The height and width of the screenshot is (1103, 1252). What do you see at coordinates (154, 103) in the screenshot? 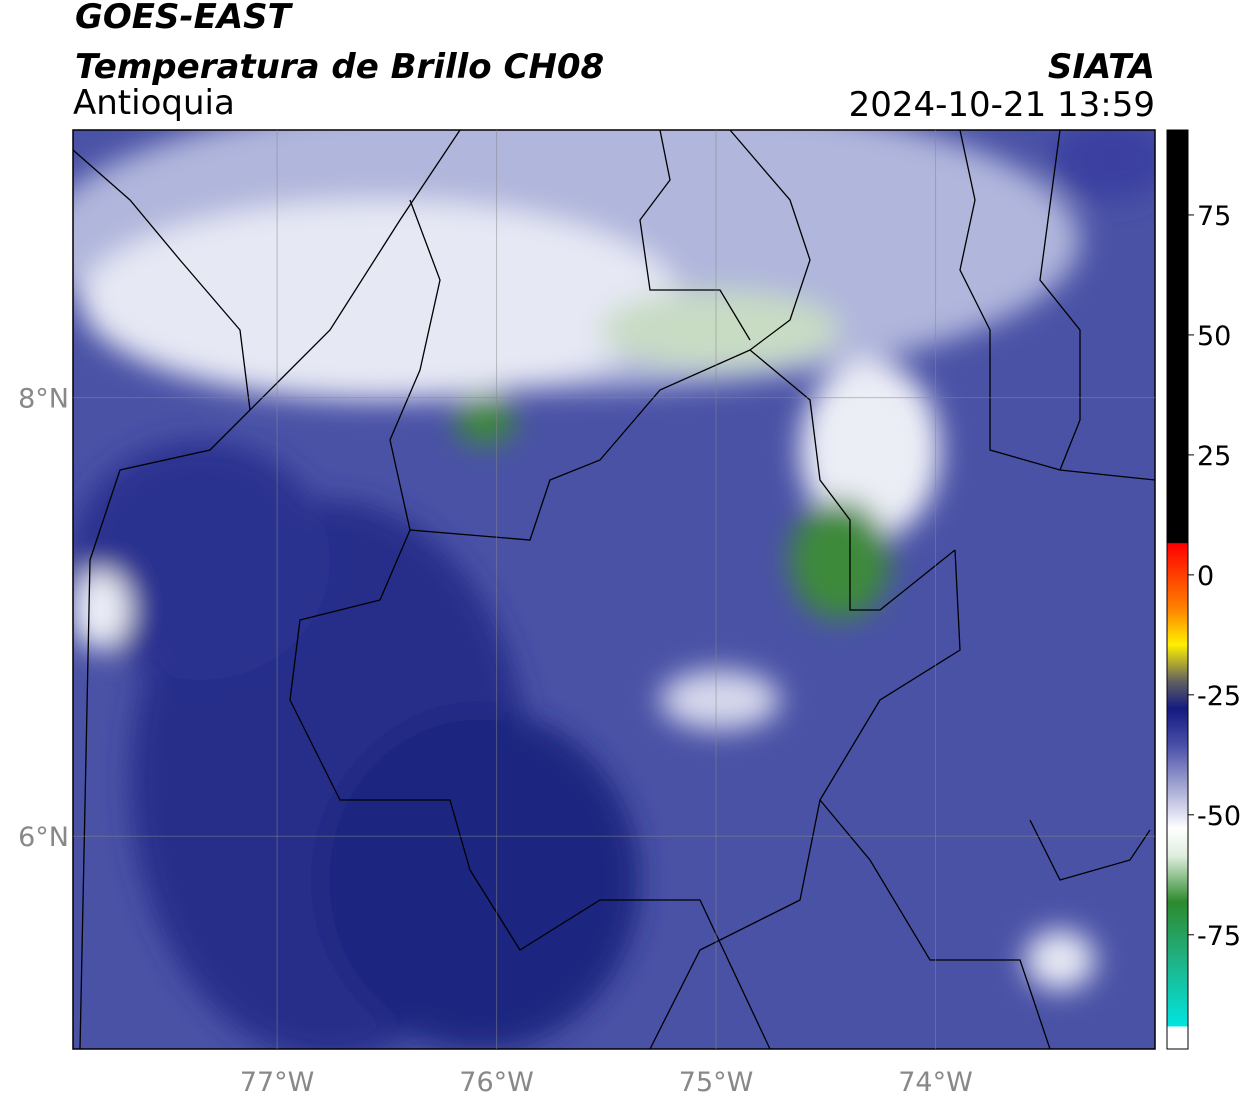
I see `region: Antioquia` at bounding box center [154, 103].